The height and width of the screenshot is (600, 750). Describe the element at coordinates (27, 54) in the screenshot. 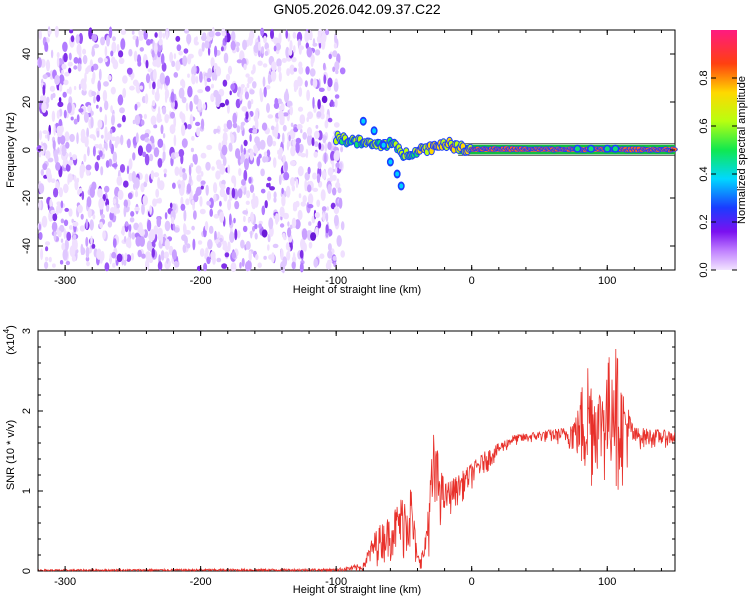

I see `y-tick-label: 40` at that location.